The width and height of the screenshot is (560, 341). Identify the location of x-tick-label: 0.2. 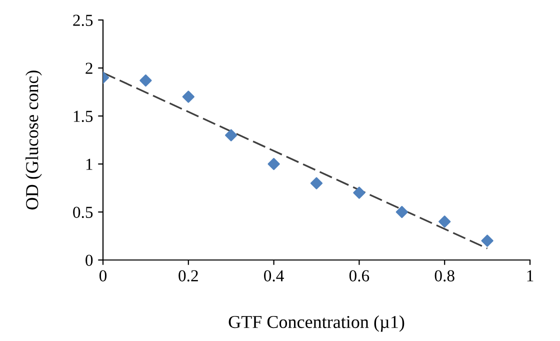
(188, 276).